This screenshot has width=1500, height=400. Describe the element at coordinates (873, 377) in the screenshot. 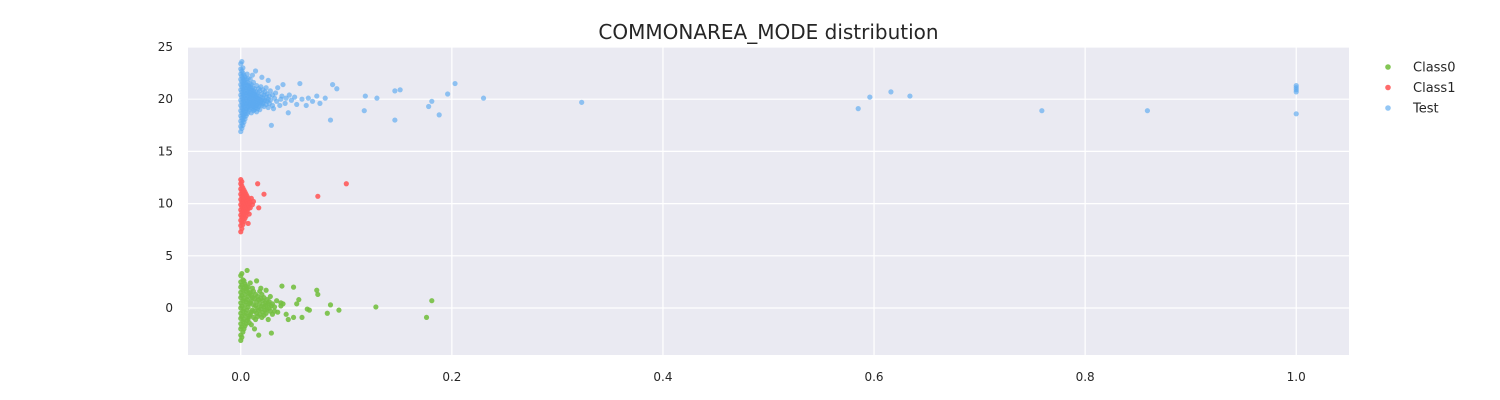

I see `x-tick-label: 0.6` at that location.